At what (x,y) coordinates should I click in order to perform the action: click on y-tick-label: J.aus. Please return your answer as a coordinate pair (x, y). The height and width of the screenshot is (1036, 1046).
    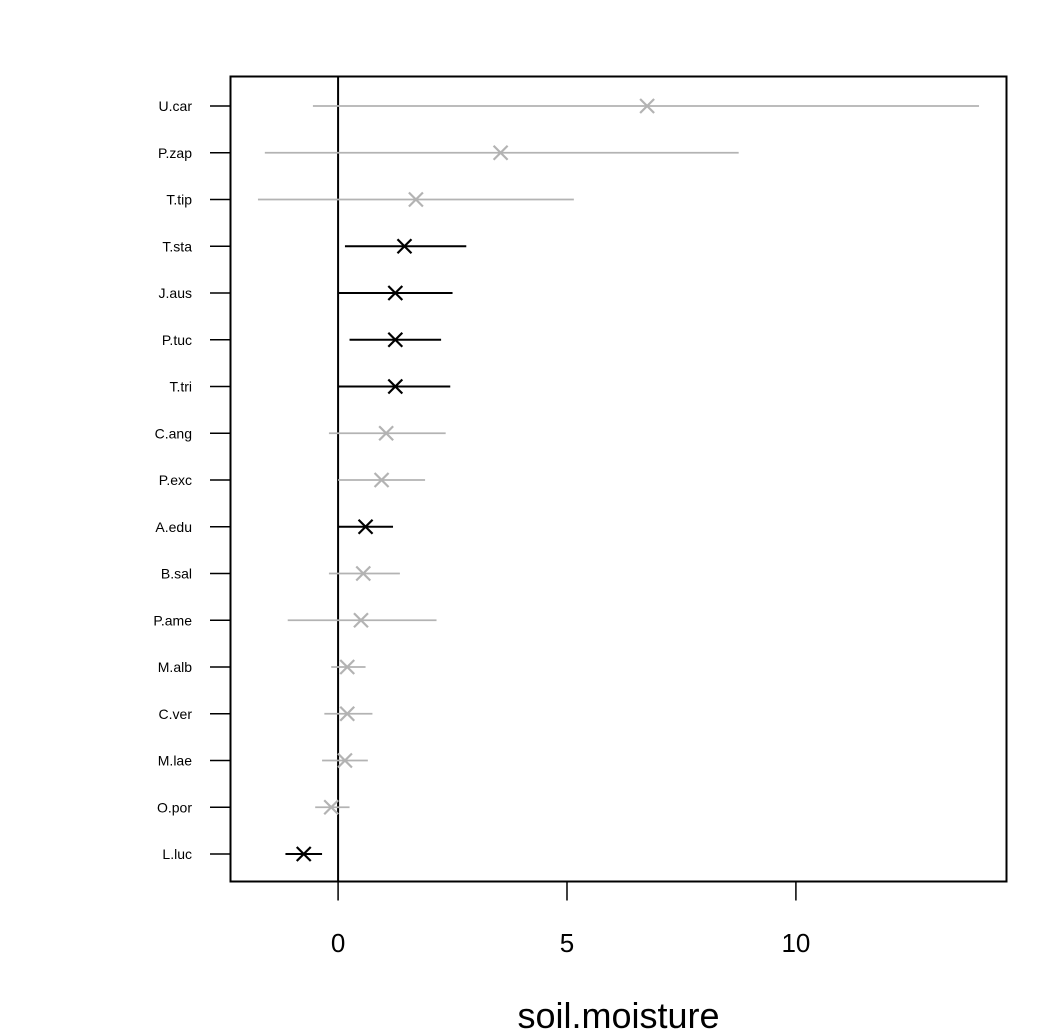
    Looking at the image, I should click on (175, 293).